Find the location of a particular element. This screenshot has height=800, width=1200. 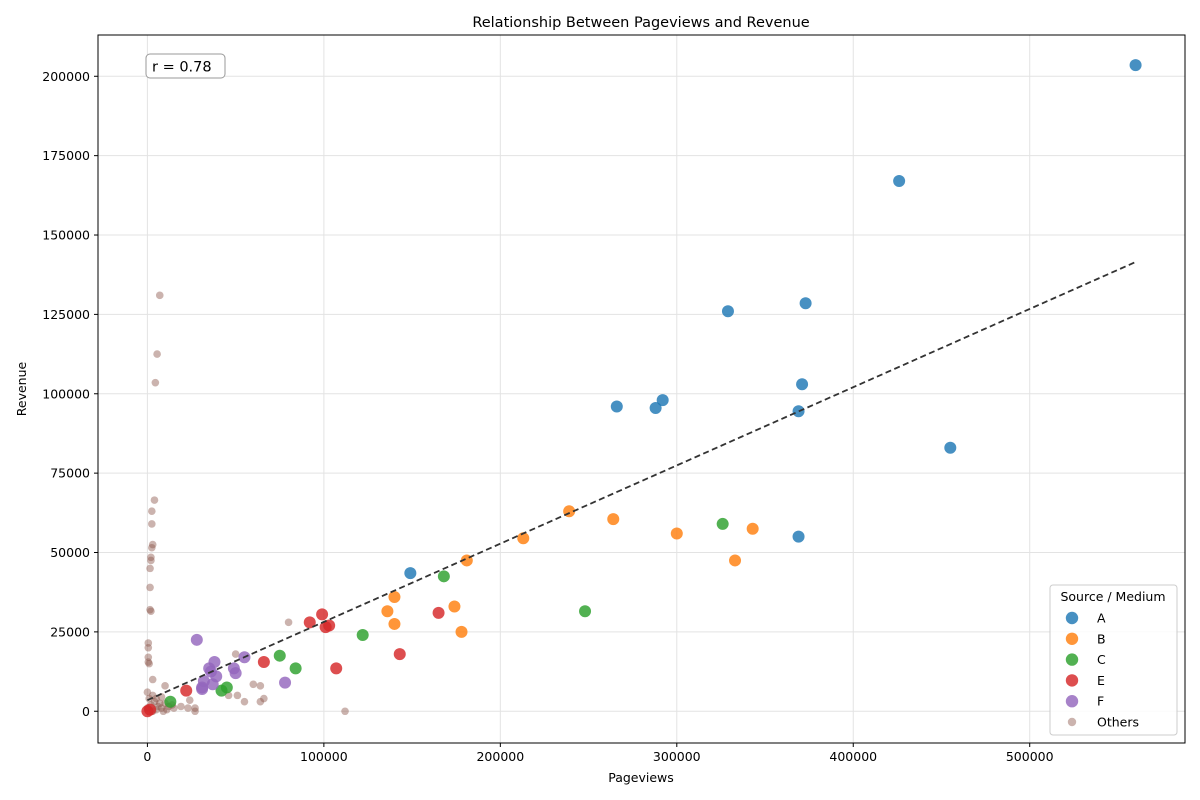

legend-title: Source / Medium is located at coordinates (1112, 596).